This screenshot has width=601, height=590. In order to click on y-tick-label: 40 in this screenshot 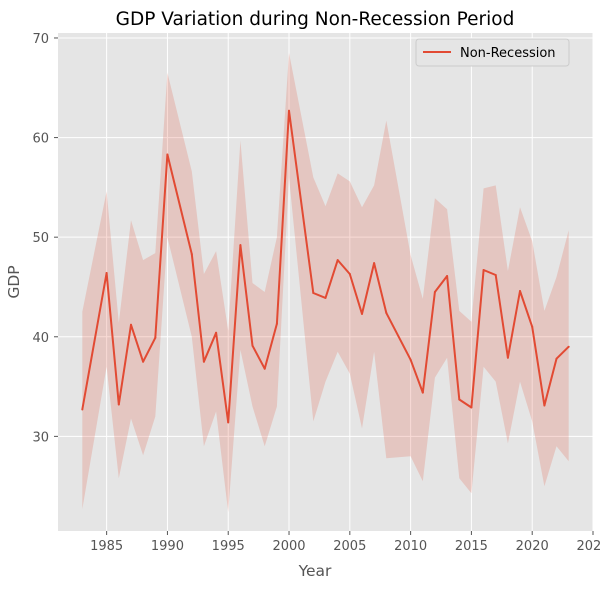, I will do `click(40, 338)`.